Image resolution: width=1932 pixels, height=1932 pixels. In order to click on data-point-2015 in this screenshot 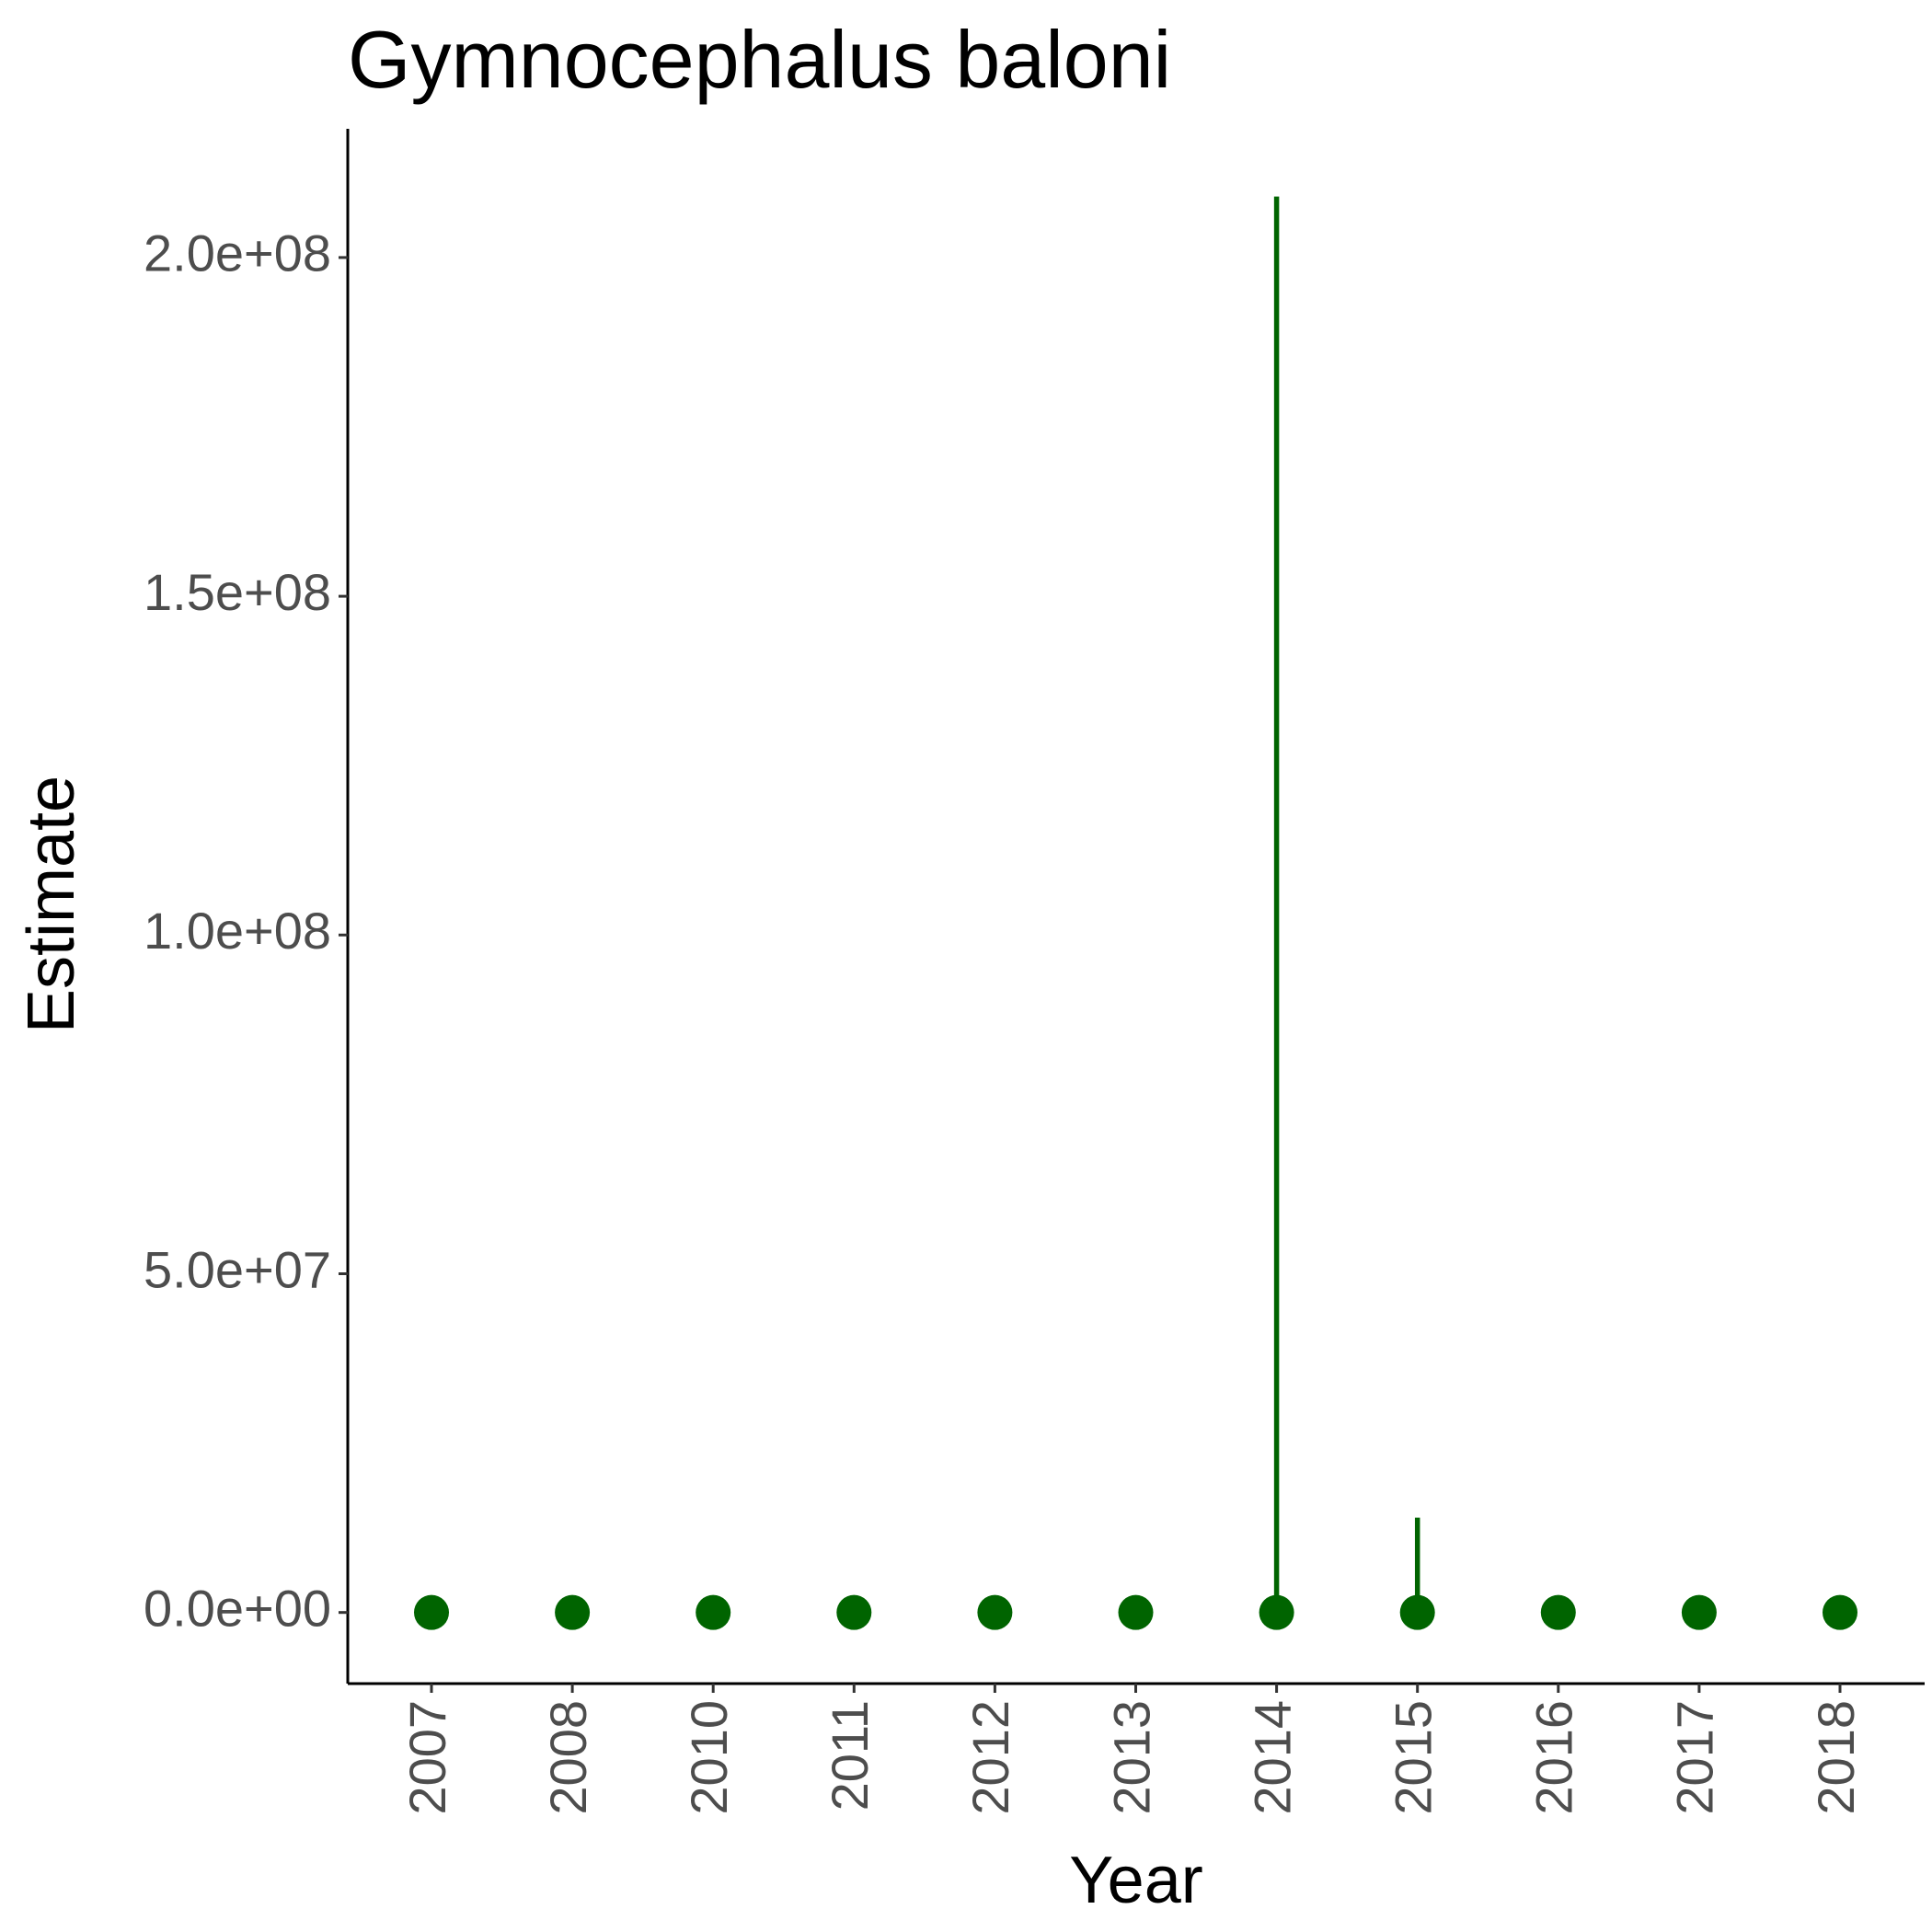, I will do `click(1417, 1612)`.